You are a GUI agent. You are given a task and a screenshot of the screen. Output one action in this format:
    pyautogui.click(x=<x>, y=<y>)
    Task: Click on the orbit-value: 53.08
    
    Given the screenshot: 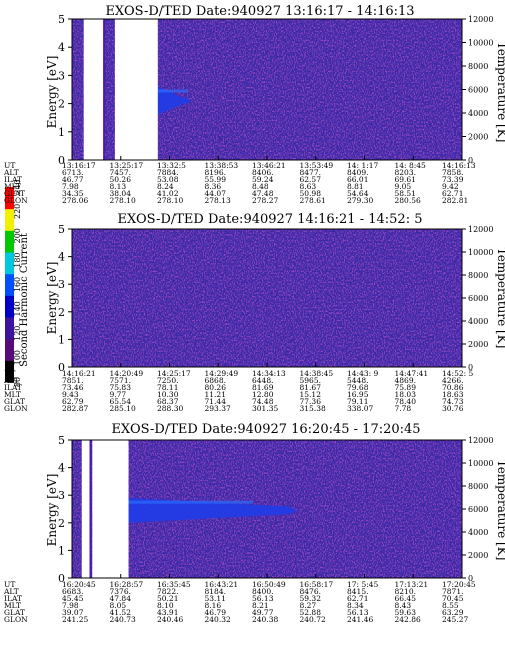 What is the action you would take?
    pyautogui.click(x=168, y=179)
    